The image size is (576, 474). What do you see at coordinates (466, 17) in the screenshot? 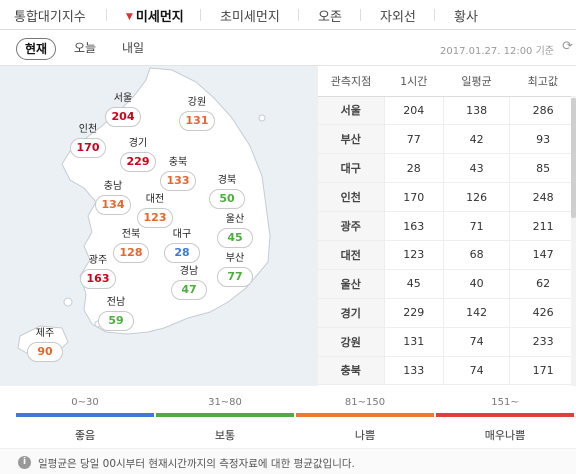
I see `tab-yellow-dust: 황사` at bounding box center [466, 17].